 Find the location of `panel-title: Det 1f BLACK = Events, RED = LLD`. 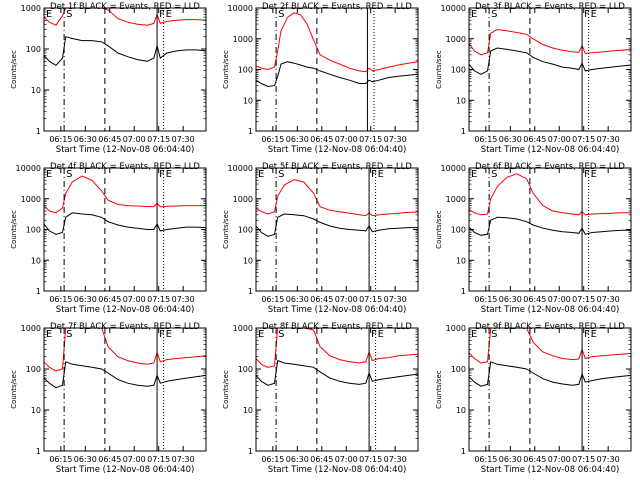

panel-title: Det 1f BLACK = Events, RED = LLD is located at coordinates (125, 7).